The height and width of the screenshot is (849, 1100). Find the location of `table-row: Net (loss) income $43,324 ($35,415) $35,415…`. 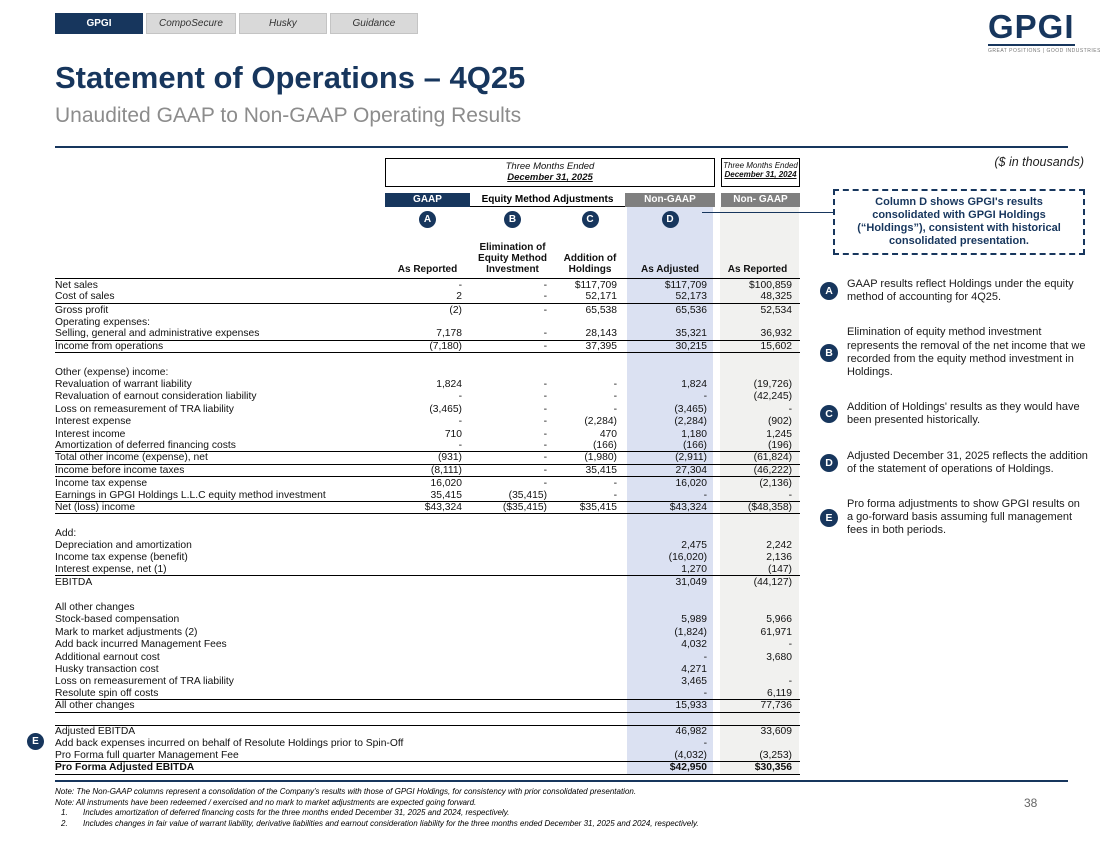

table-row: Net (loss) income $43,324 ($35,415) $35,415… is located at coordinates (427, 508).